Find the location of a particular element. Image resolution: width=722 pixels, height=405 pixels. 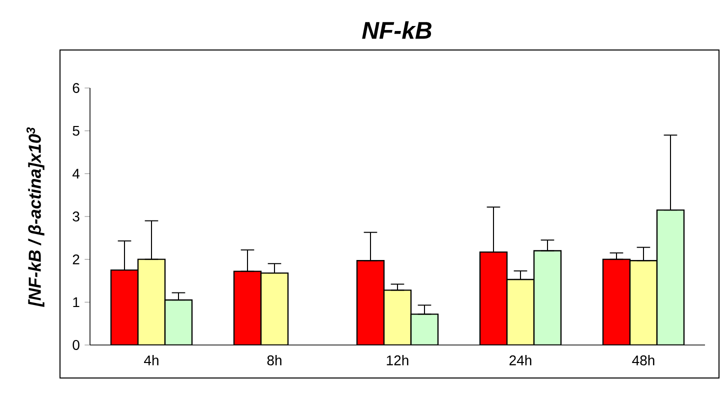

y-axis-title: [NF-kB / β-actina]x10$^{3}$ is located at coordinates (35, 217).